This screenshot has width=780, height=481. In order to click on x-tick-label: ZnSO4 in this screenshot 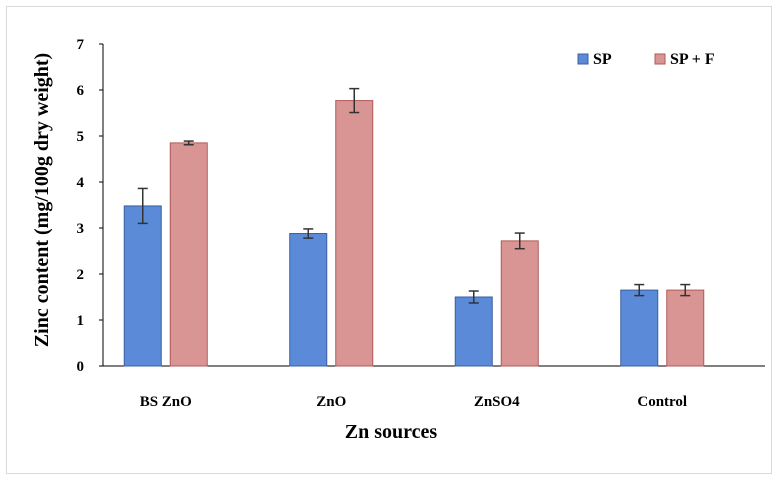, I will do `click(497, 402)`.